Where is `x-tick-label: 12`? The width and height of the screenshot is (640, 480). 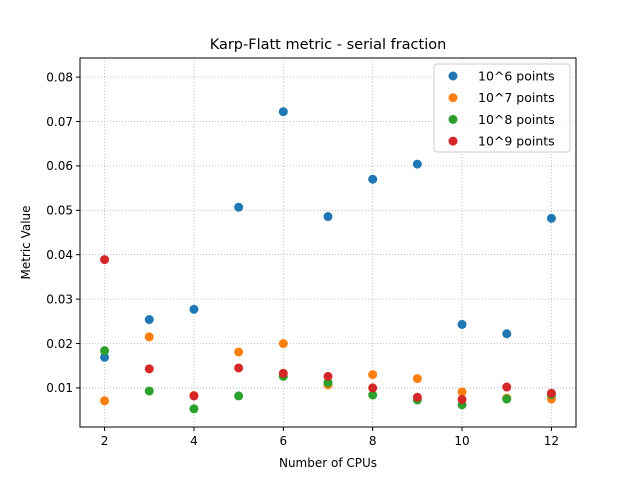
x-tick-label: 12 is located at coordinates (551, 441).